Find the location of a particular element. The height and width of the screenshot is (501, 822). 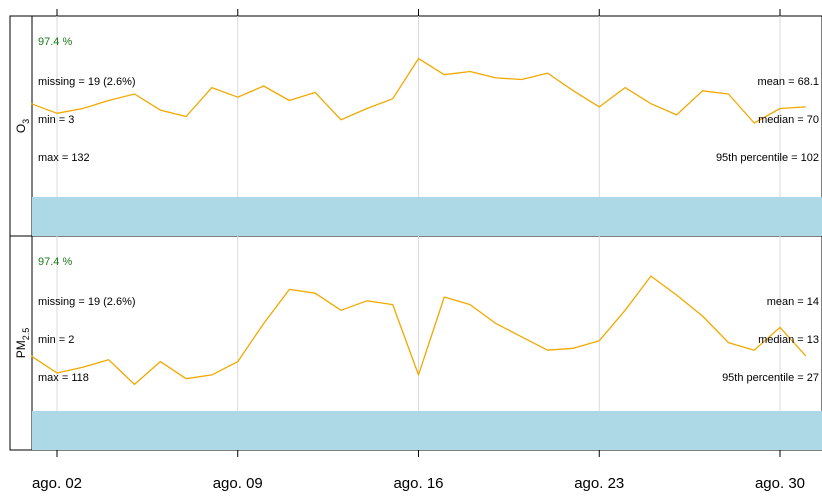

strip-label: O3 is located at coordinates (22, 126).